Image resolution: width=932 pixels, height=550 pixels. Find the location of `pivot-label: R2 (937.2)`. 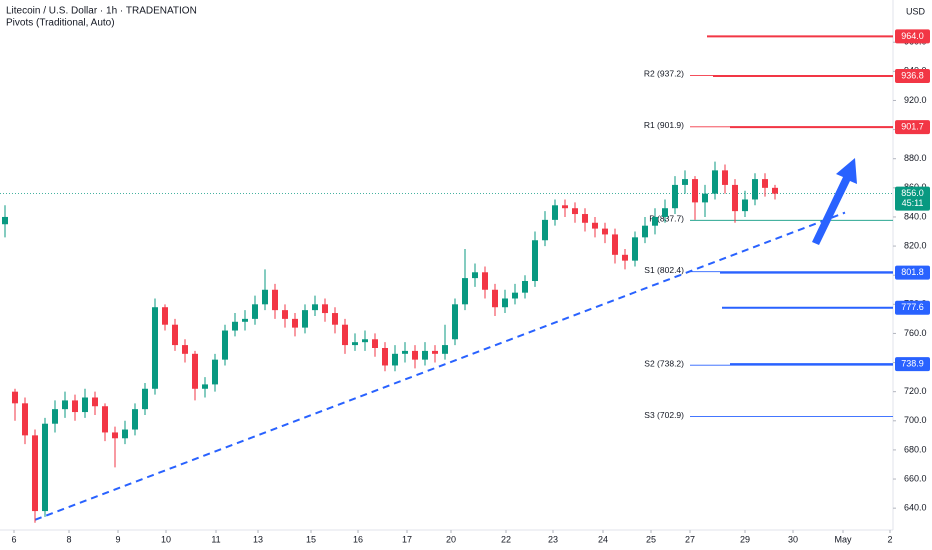

pivot-label: R2 (937.2) is located at coordinates (664, 74).